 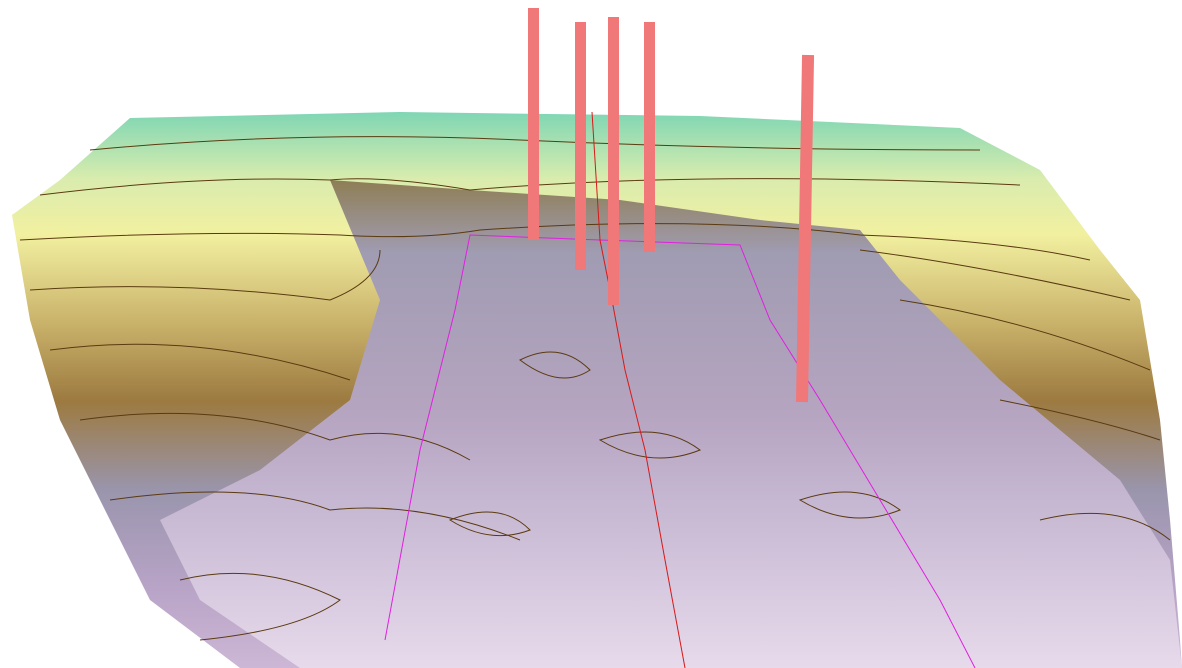 I want to click on profile-line, so click(x=638, y=389).